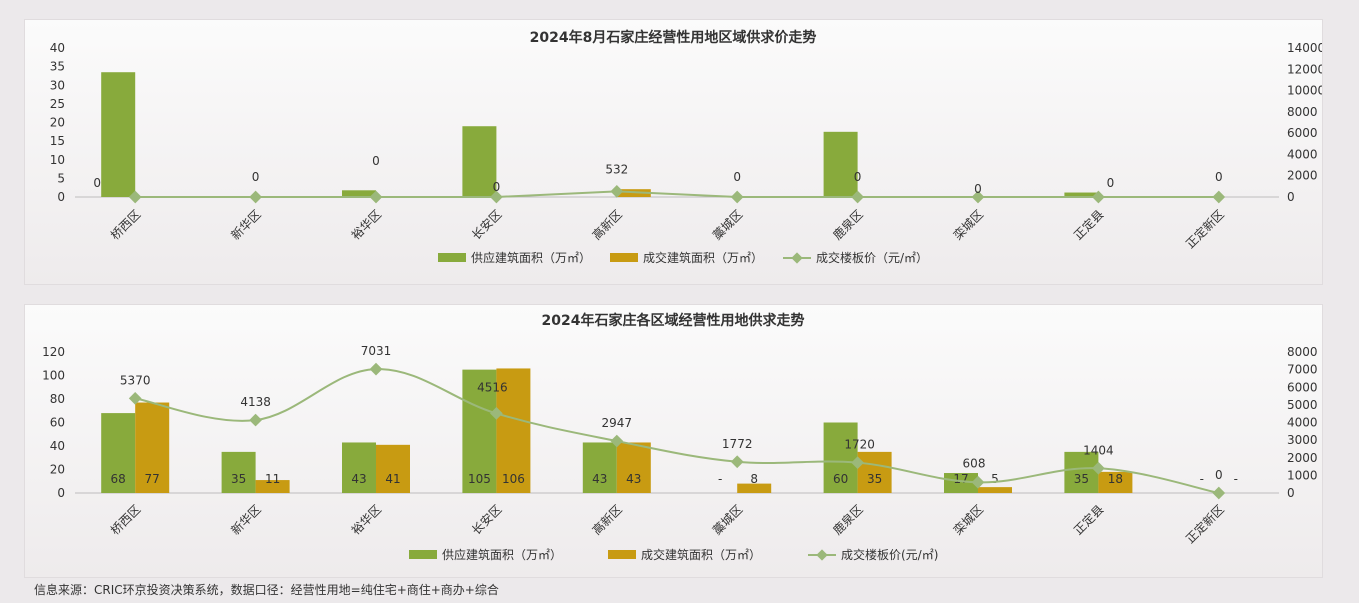 The image size is (1359, 603). I want to click on legend-deal-label: 成交建筑面积（万㎡）, so click(703, 257).